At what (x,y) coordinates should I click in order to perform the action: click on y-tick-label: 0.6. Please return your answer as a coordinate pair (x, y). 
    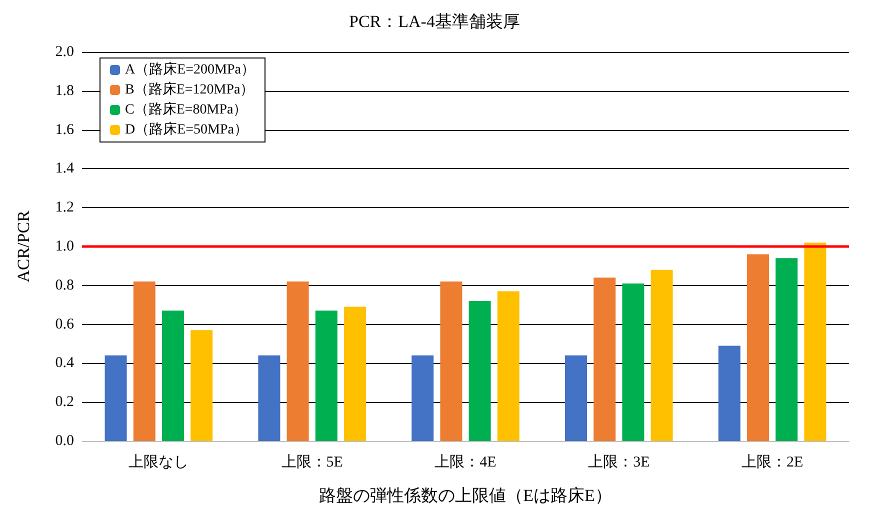
    Looking at the image, I should click on (64, 324).